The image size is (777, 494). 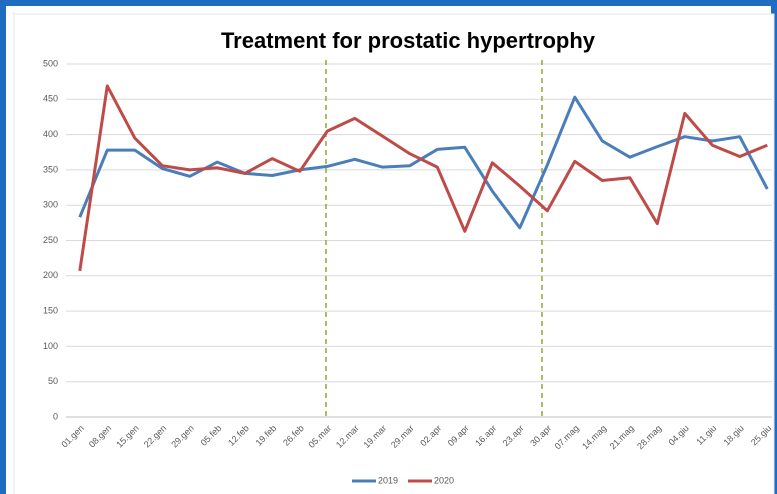 I want to click on y-tick-label: 500, so click(x=50, y=63).